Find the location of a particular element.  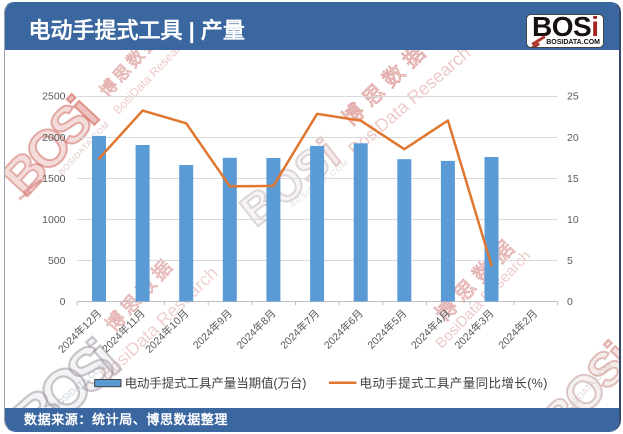

svg-text: 2024年11月 is located at coordinates (123, 331).